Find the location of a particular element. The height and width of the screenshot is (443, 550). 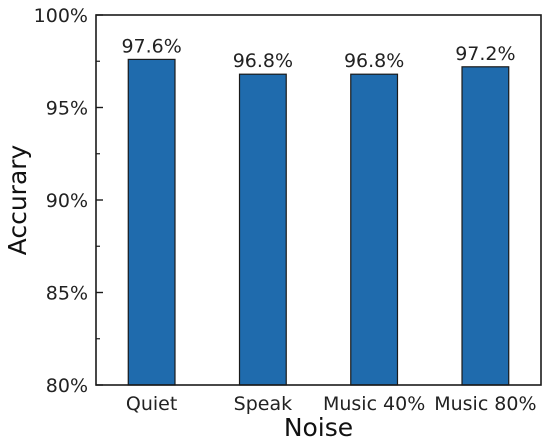

bar-quiet is located at coordinates (151, 222).